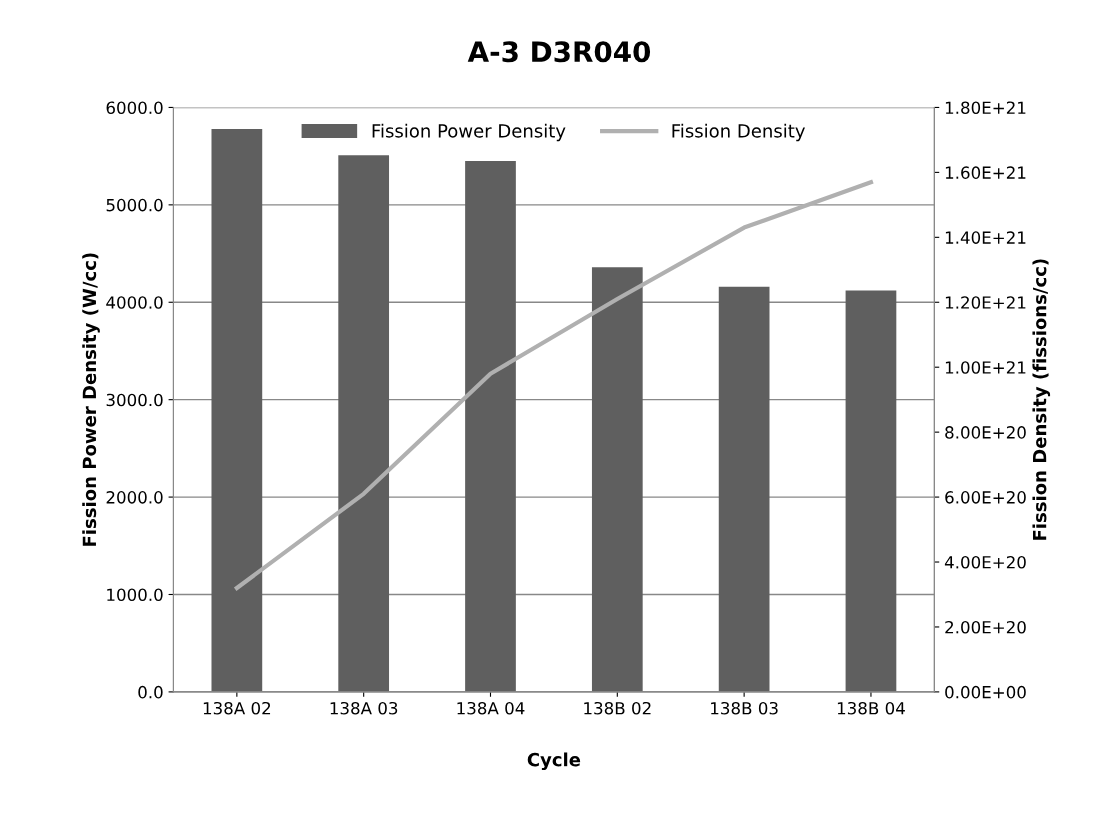 This screenshot has height=814, width=1119. I want to click on x-axis-title: Cycle, so click(554, 761).